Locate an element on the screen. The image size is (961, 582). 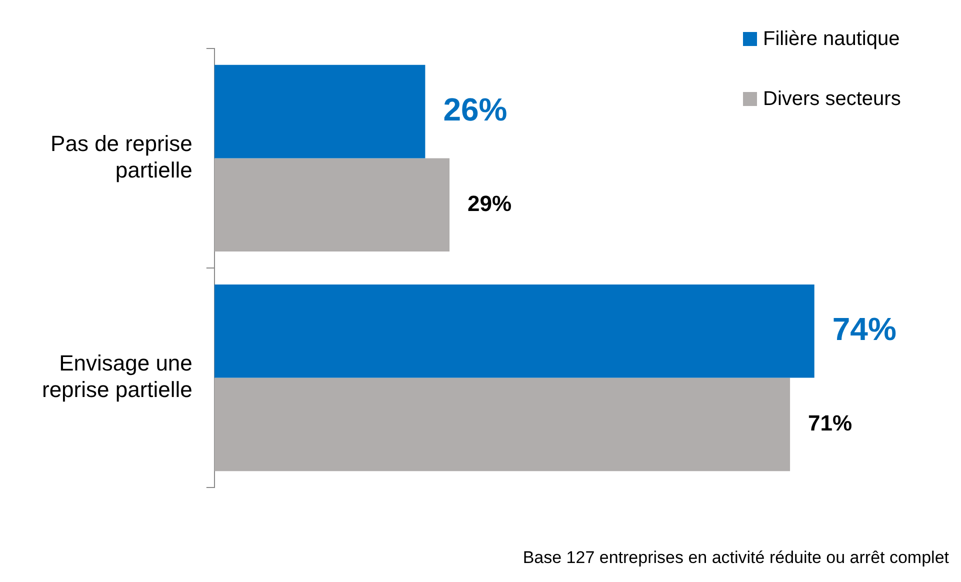
legend-label: Divers secteurs is located at coordinates (832, 99).